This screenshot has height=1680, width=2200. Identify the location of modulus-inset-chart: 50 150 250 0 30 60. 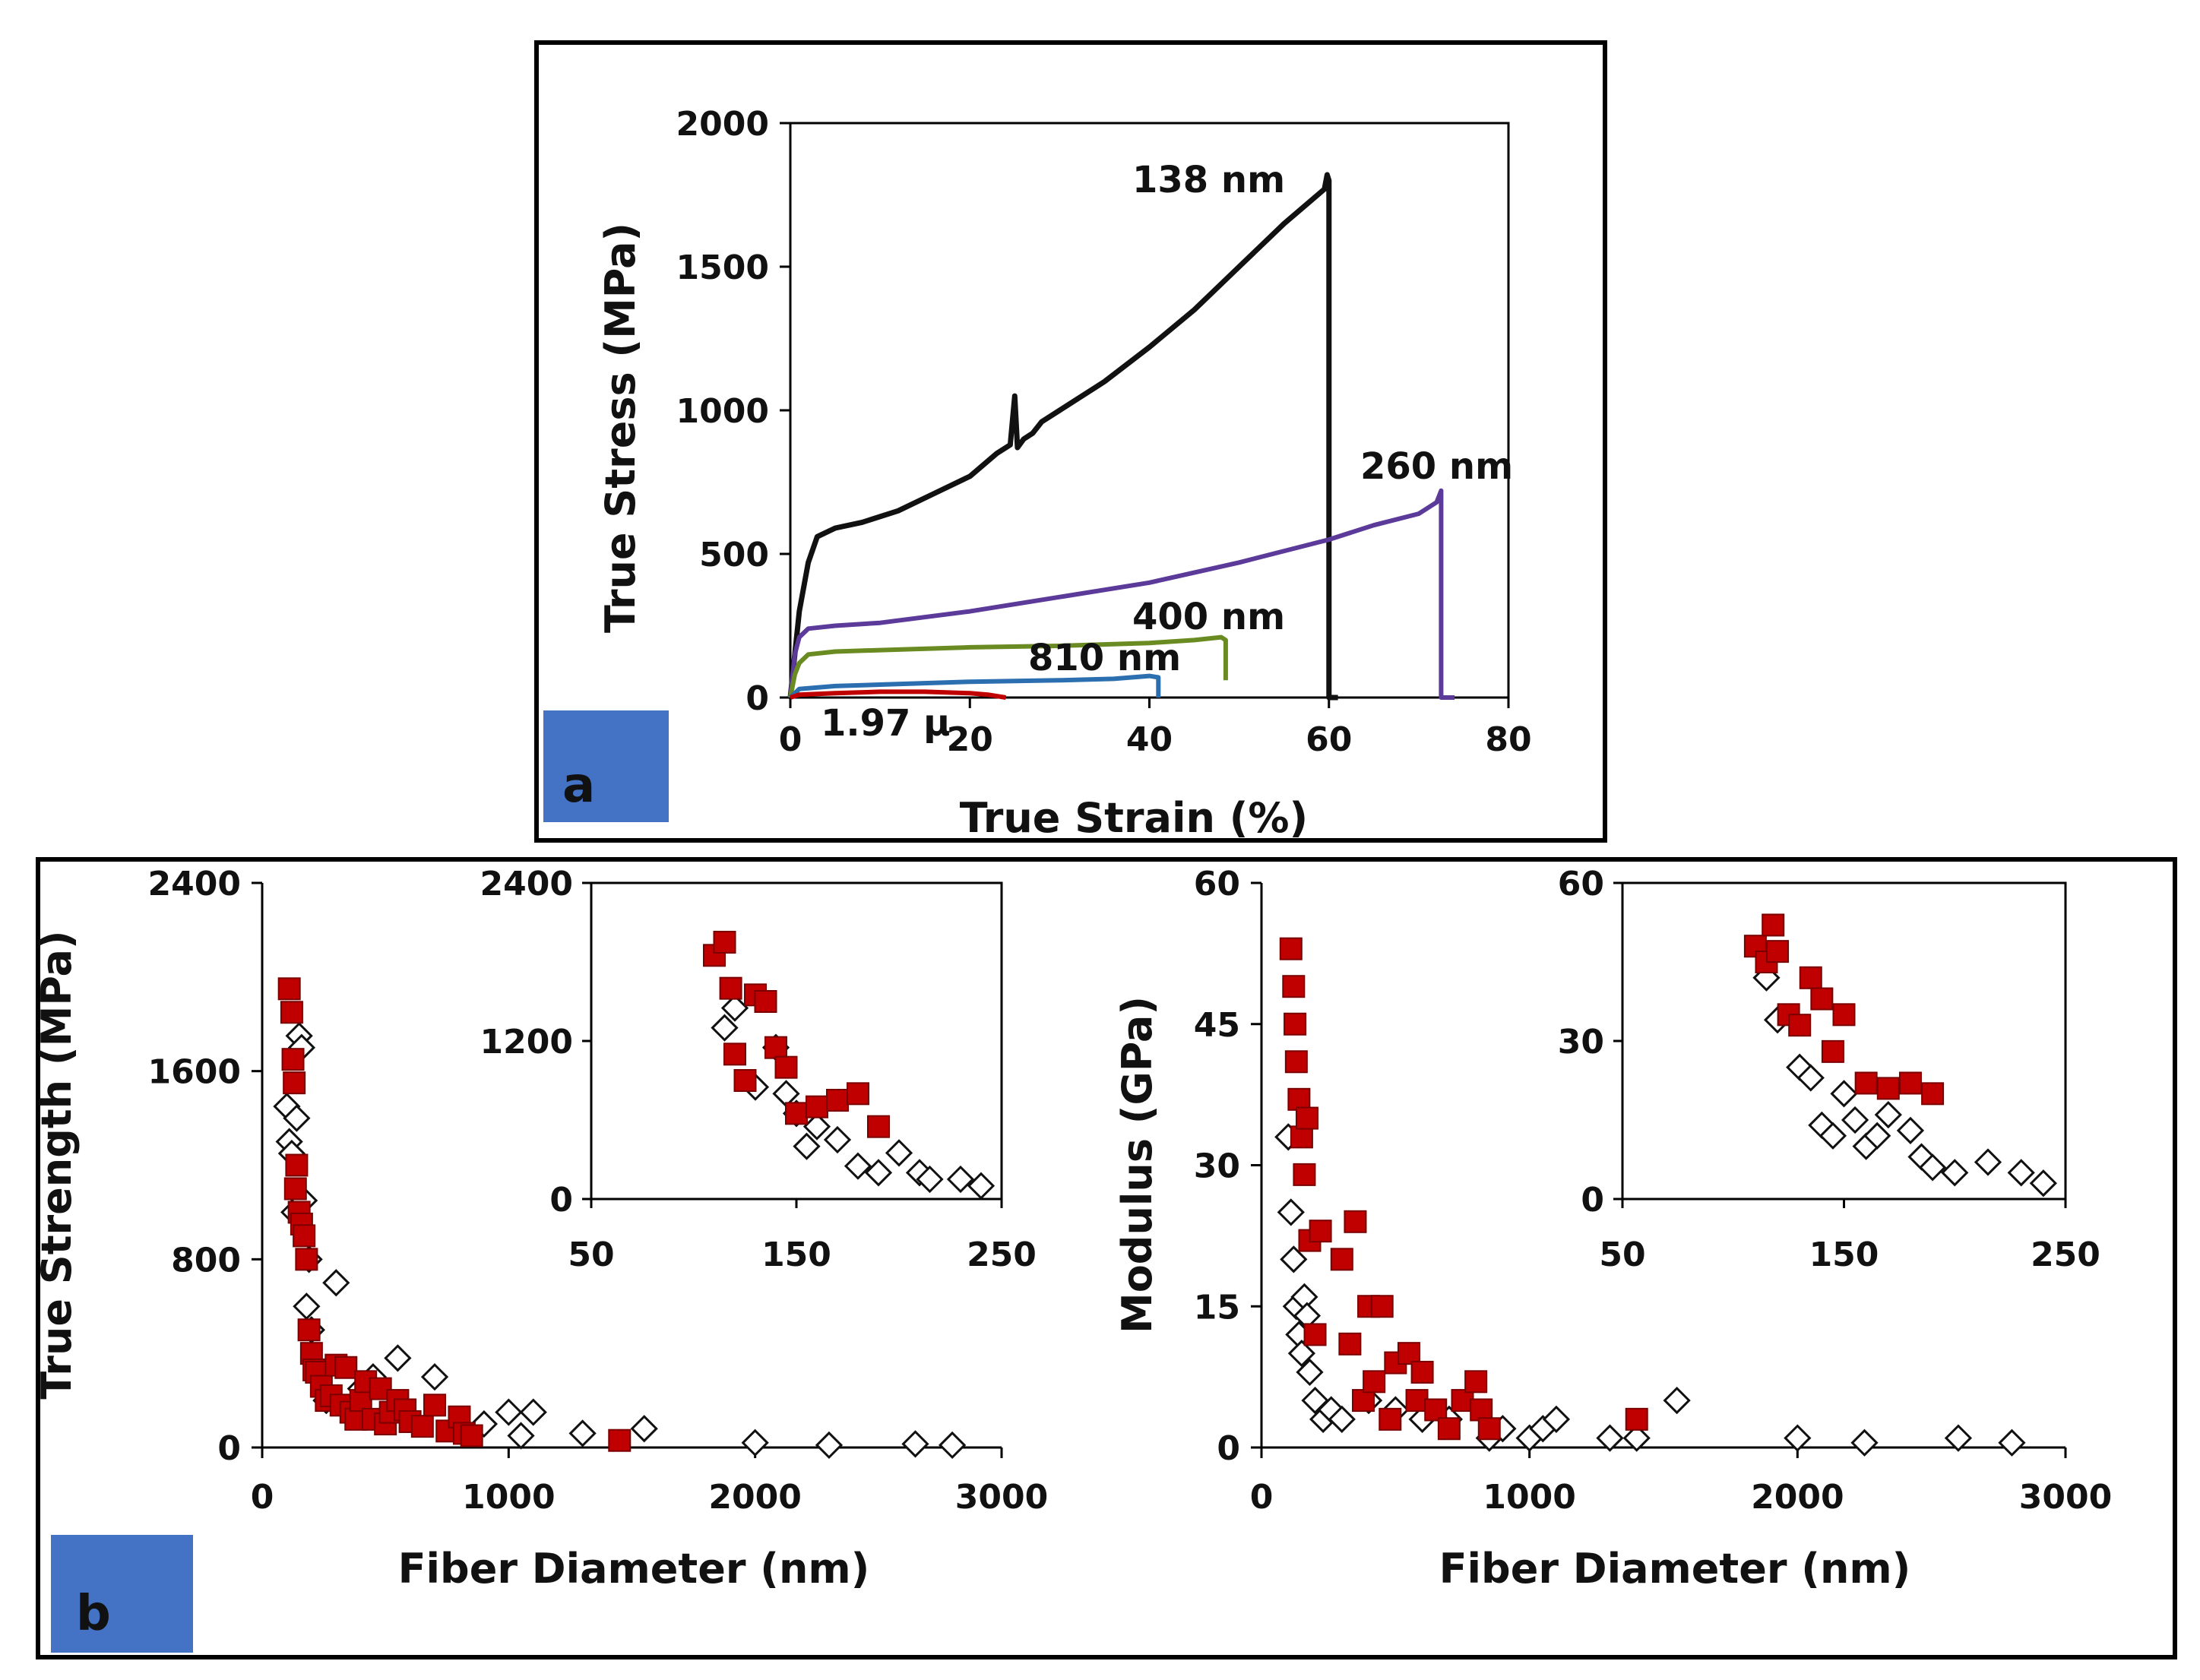
(1829, 1069).